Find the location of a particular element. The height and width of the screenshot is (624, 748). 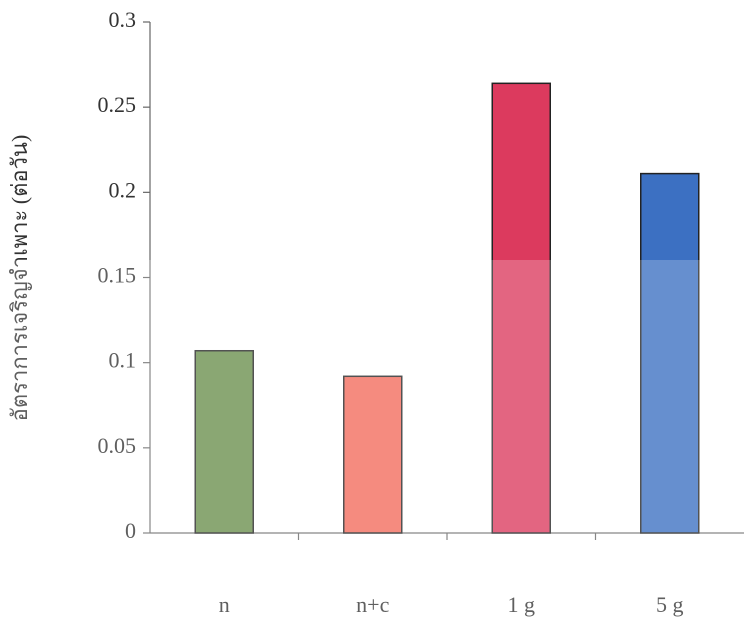

y-tick-label: 0.05 is located at coordinates (117, 445).